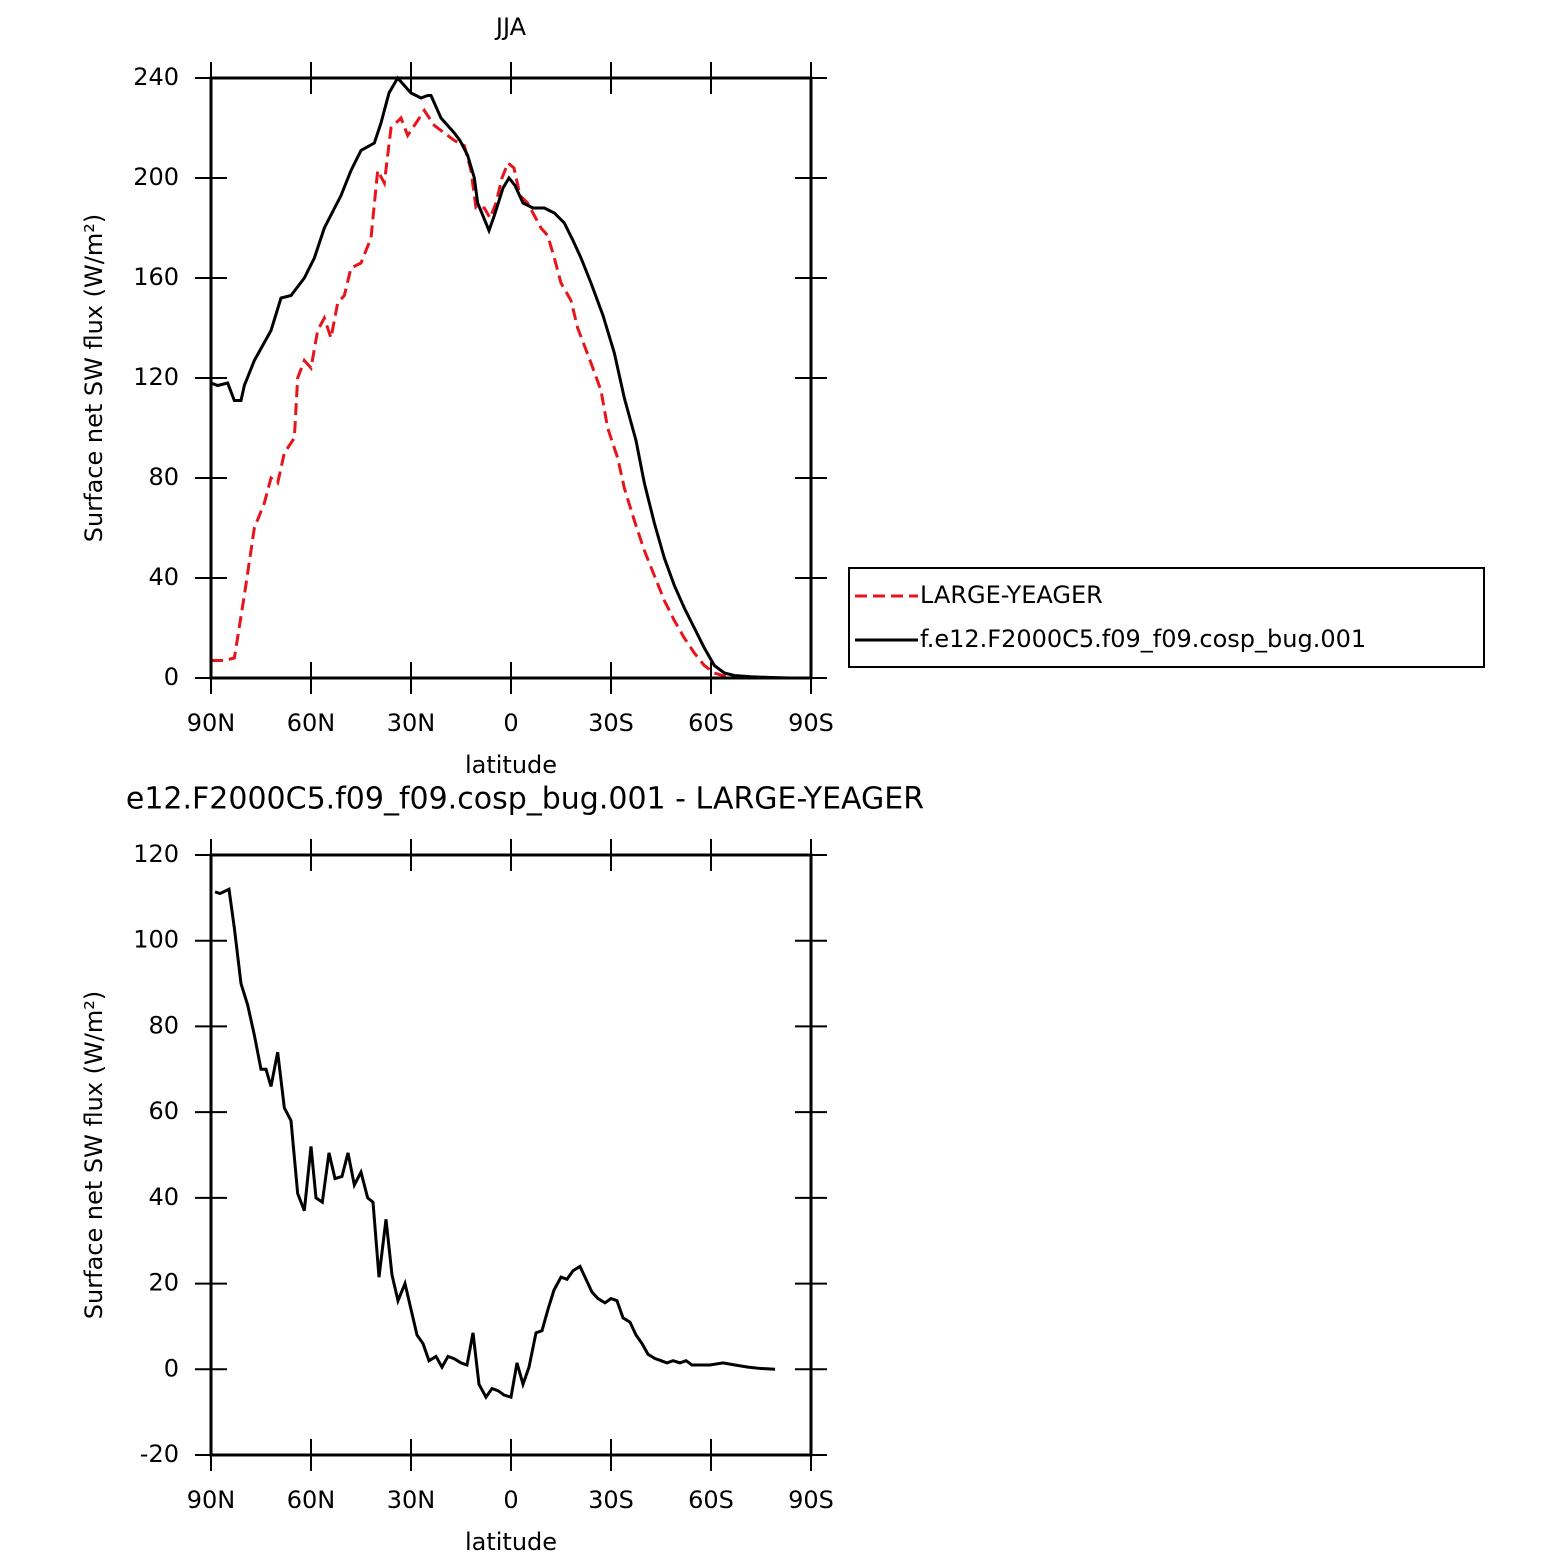  Describe the element at coordinates (156, 277) in the screenshot. I see `y-tick-label: 160` at that location.